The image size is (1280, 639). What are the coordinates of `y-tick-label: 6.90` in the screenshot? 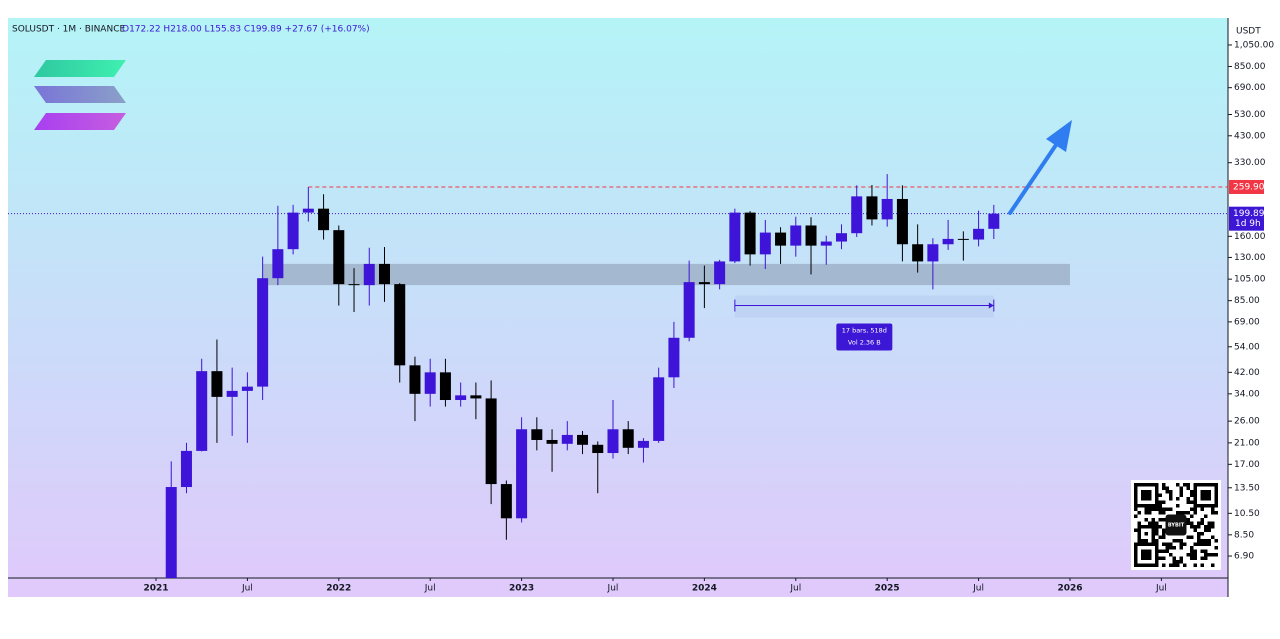 It's located at (1244, 557).